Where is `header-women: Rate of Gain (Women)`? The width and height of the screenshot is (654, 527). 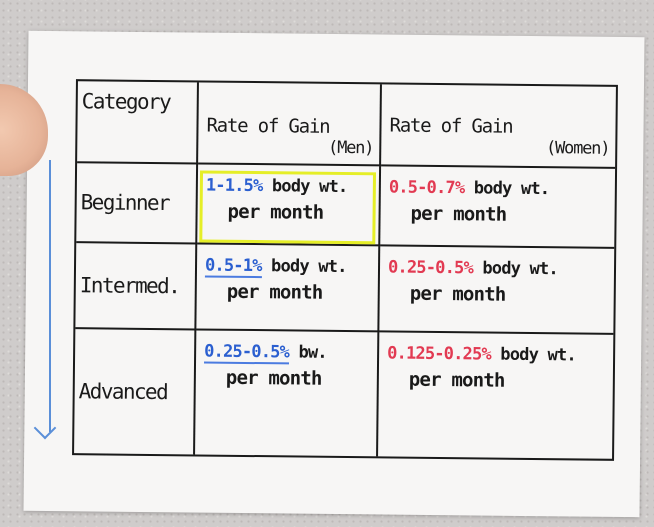
header-women: Rate of Gain (Women) is located at coordinates (498, 126).